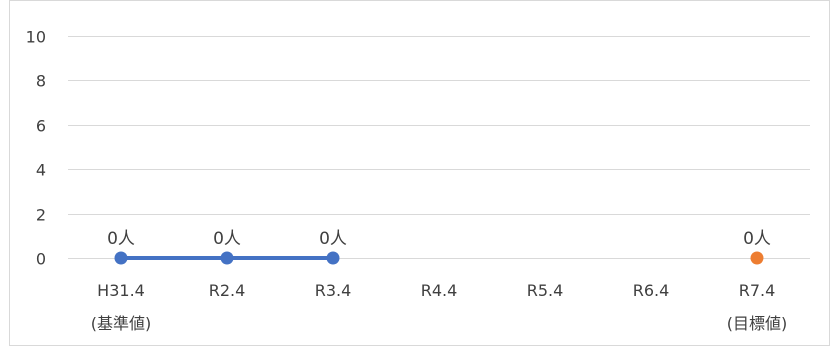 The image size is (832, 351). I want to click on series-0: 0人 0人 0人, so click(227, 247).